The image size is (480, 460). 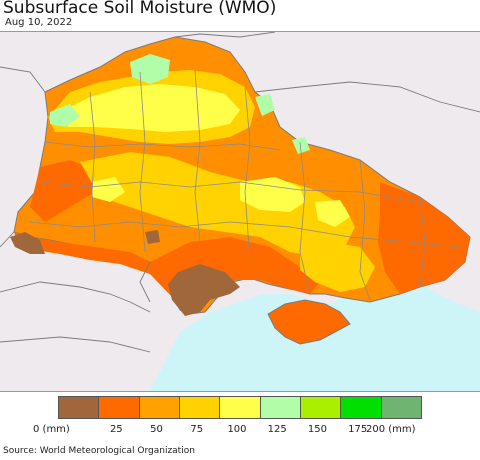 What do you see at coordinates (337, 267) in the screenshot?
I see `zone-gold-east` at bounding box center [337, 267].